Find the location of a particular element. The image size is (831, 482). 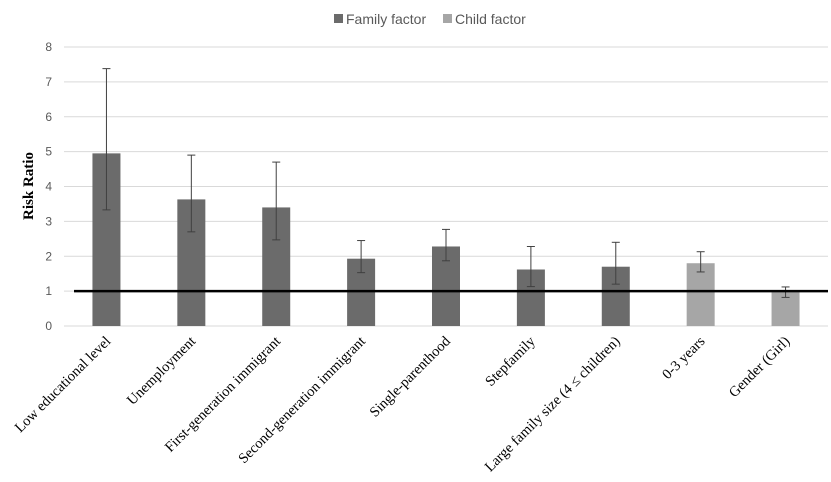

x-tick-label: Unemployment is located at coordinates (161, 371).